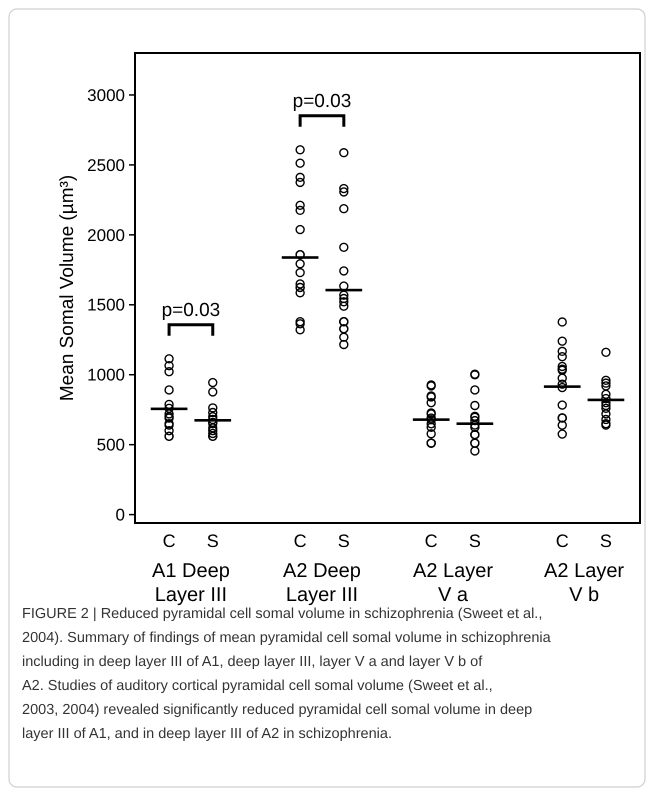 The width and height of the screenshot is (654, 798). Describe the element at coordinates (106, 165) in the screenshot. I see `y-tick-label: 2500` at that location.